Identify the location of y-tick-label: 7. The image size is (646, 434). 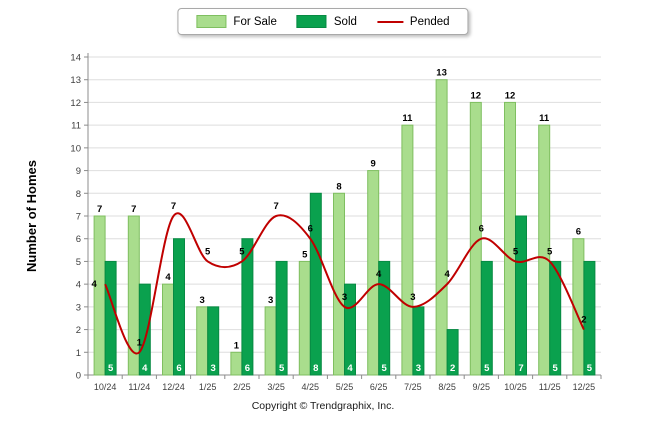
(78, 217).